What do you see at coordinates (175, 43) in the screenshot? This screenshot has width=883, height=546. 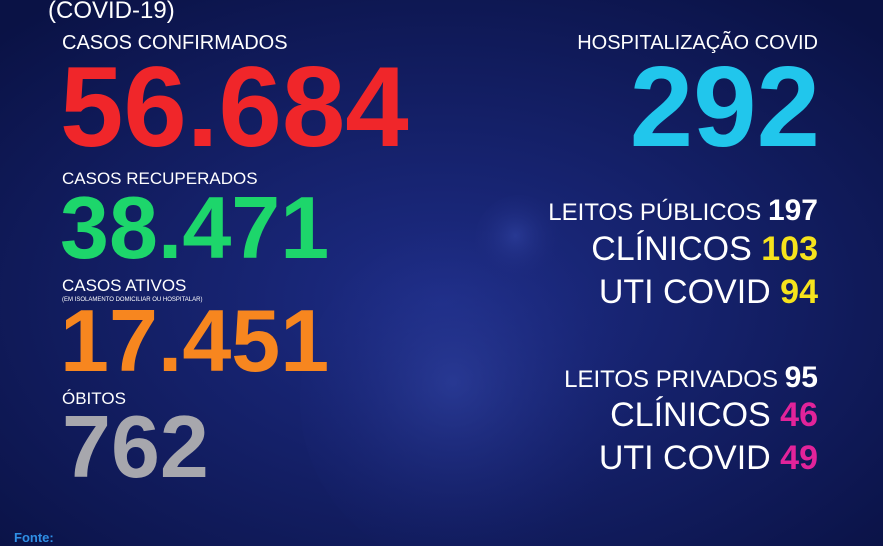 I see `label: CASOS CONFIRMADOS` at bounding box center [175, 43].